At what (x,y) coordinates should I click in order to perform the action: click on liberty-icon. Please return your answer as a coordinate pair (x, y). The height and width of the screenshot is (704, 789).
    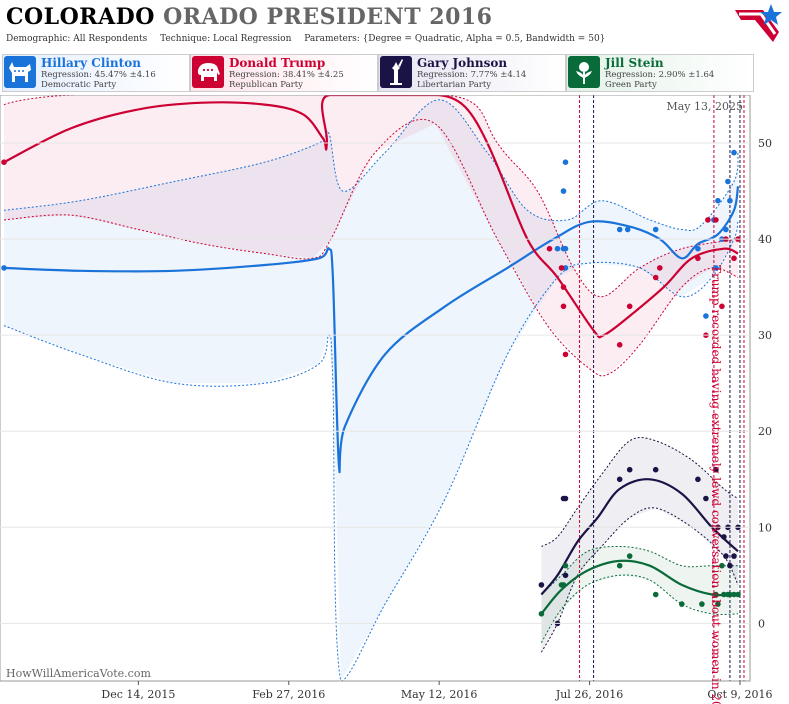
    Looking at the image, I should click on (396, 72).